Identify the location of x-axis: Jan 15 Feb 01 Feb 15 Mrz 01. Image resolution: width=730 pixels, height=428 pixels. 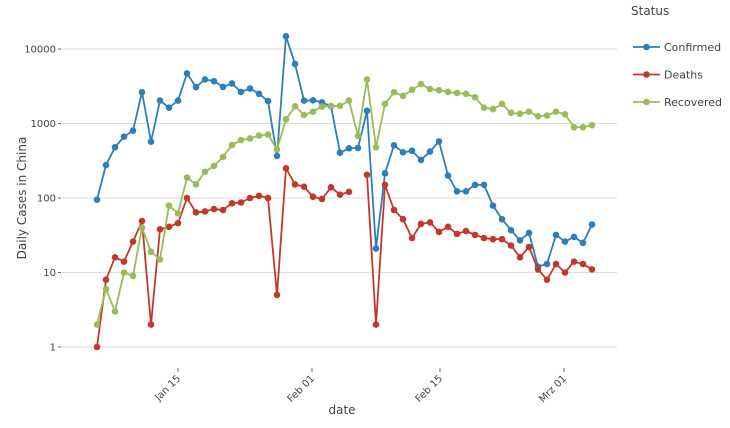
(360, 386).